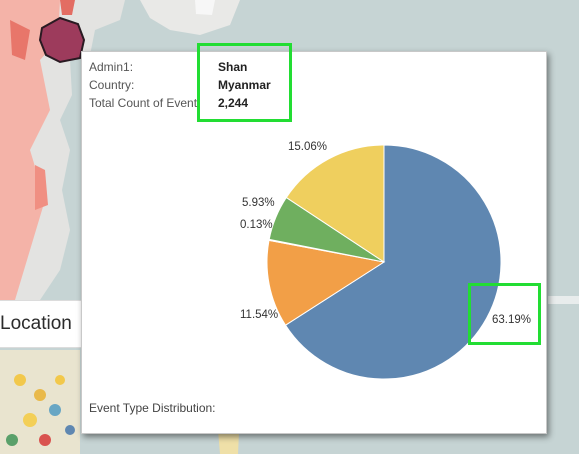 This screenshot has height=454, width=579. I want to click on pie-label-2: 0.13%, so click(256, 225).